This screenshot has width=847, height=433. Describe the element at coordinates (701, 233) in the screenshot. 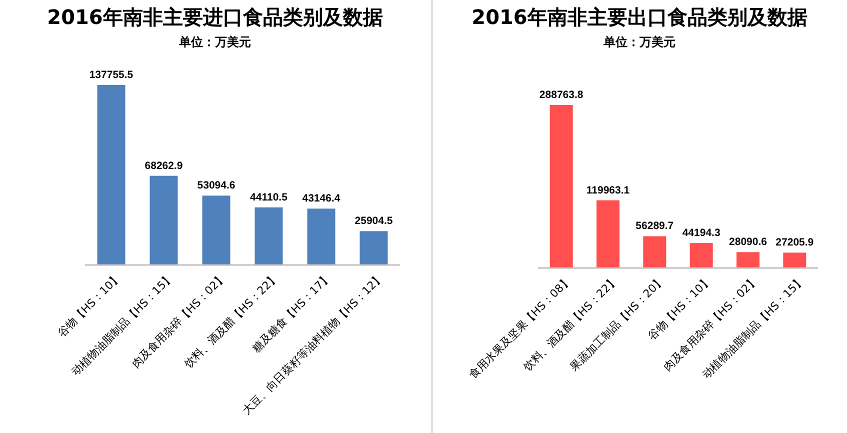

I see `data-label: 44194.3` at that location.